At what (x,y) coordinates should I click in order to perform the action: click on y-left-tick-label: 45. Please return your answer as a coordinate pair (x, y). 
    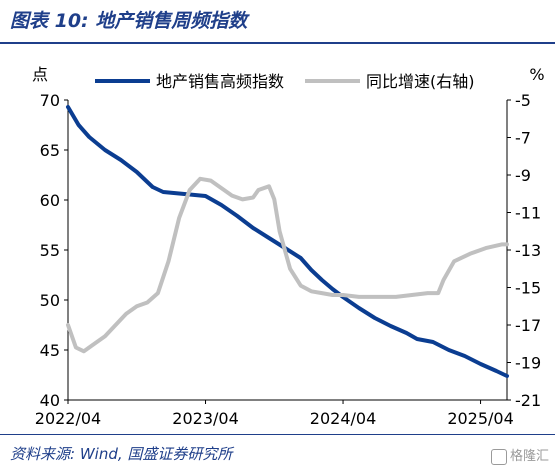
    Looking at the image, I should click on (50, 350).